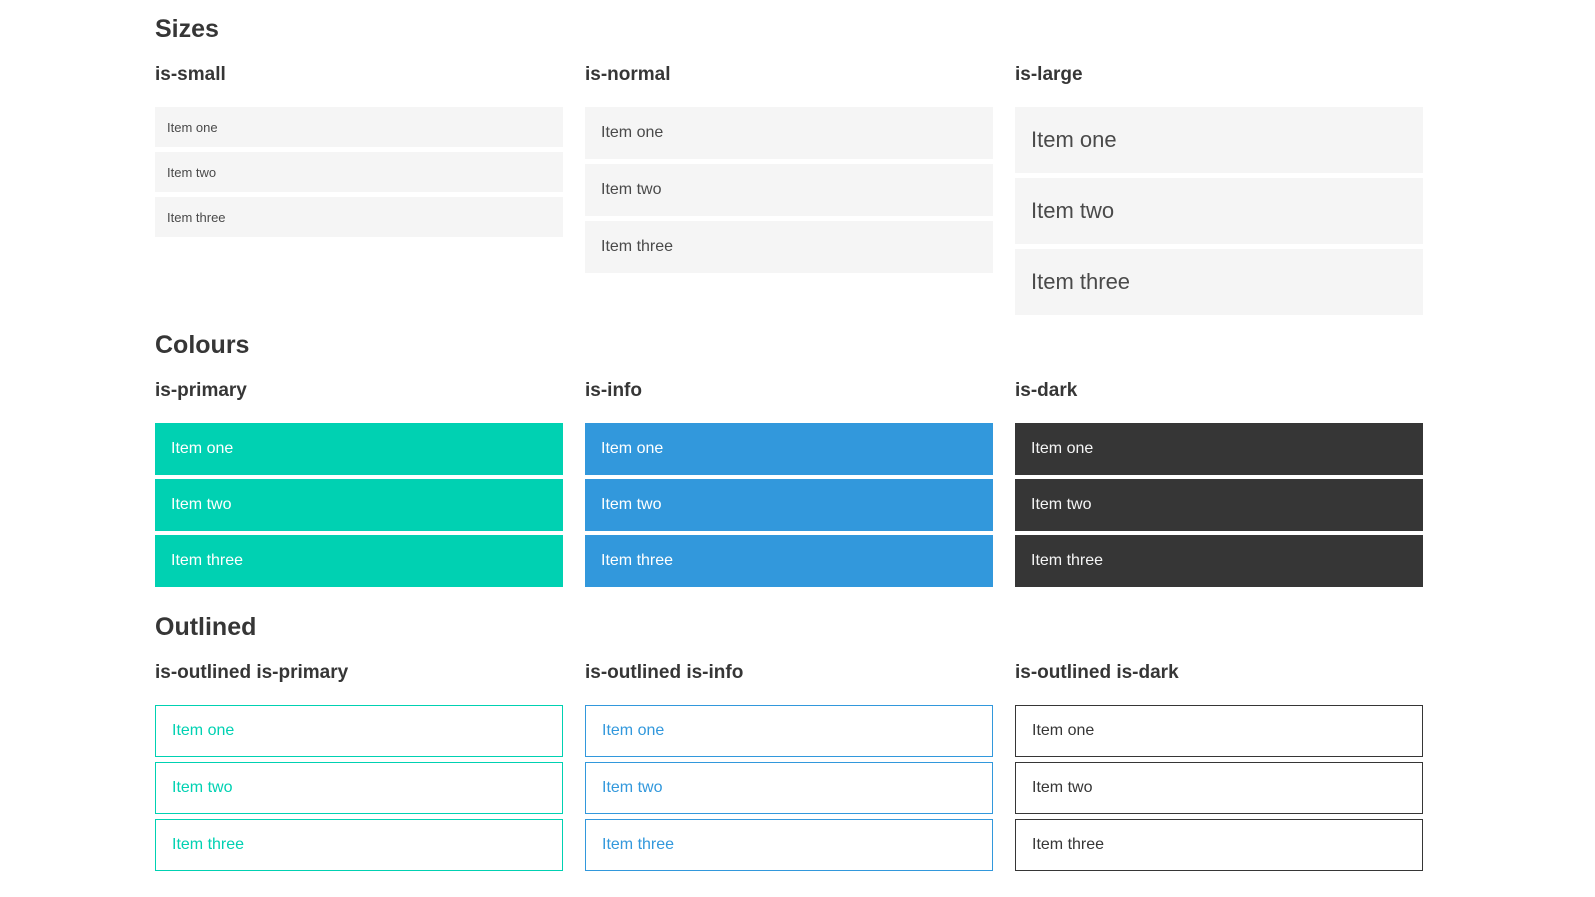  I want to click on section-title-sizes: Sizes, so click(187, 29).